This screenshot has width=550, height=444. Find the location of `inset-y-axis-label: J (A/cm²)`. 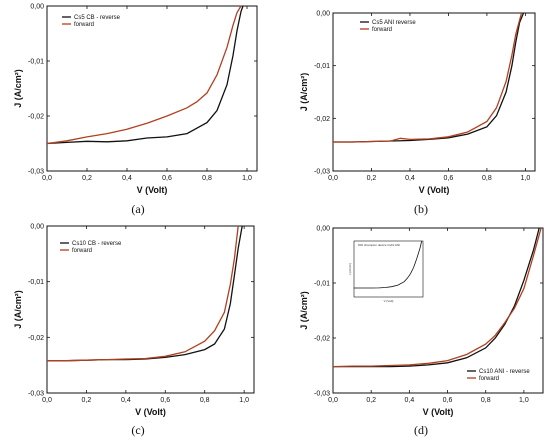

inset-y-axis-label: J (A/cm²) is located at coordinates (350, 269).